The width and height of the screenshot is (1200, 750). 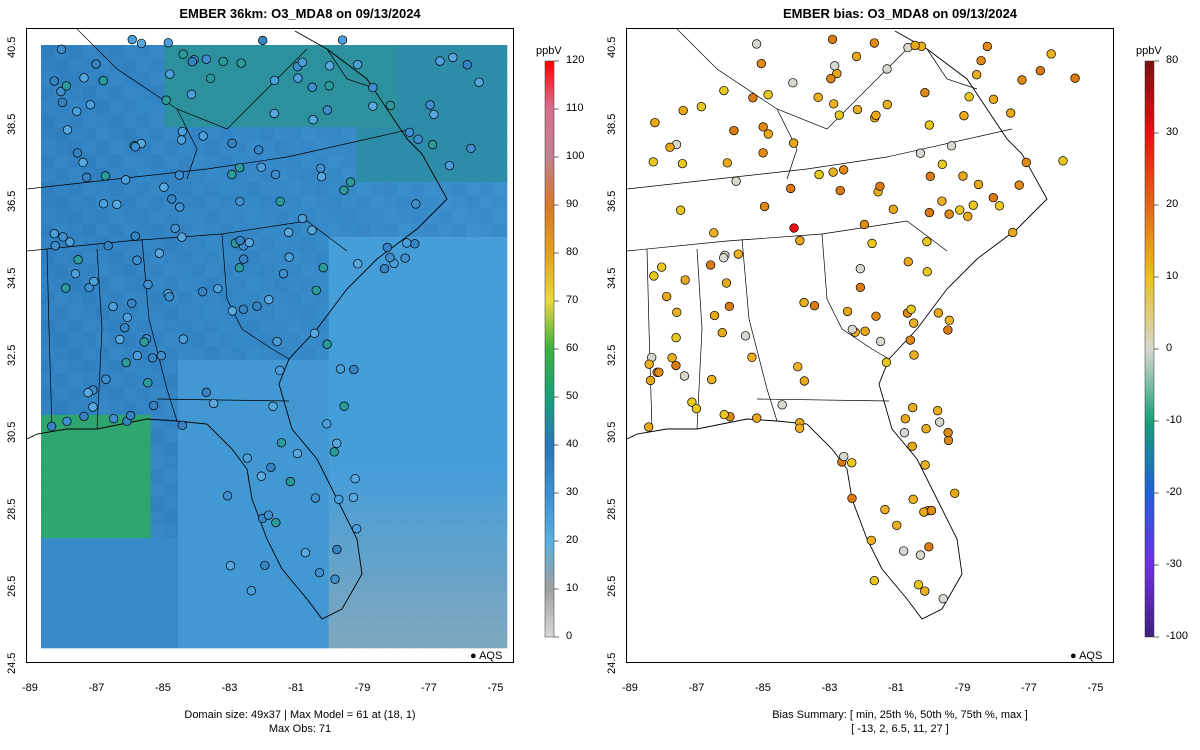 I want to click on y-tick-label: 38.5, so click(x=12, y=124).